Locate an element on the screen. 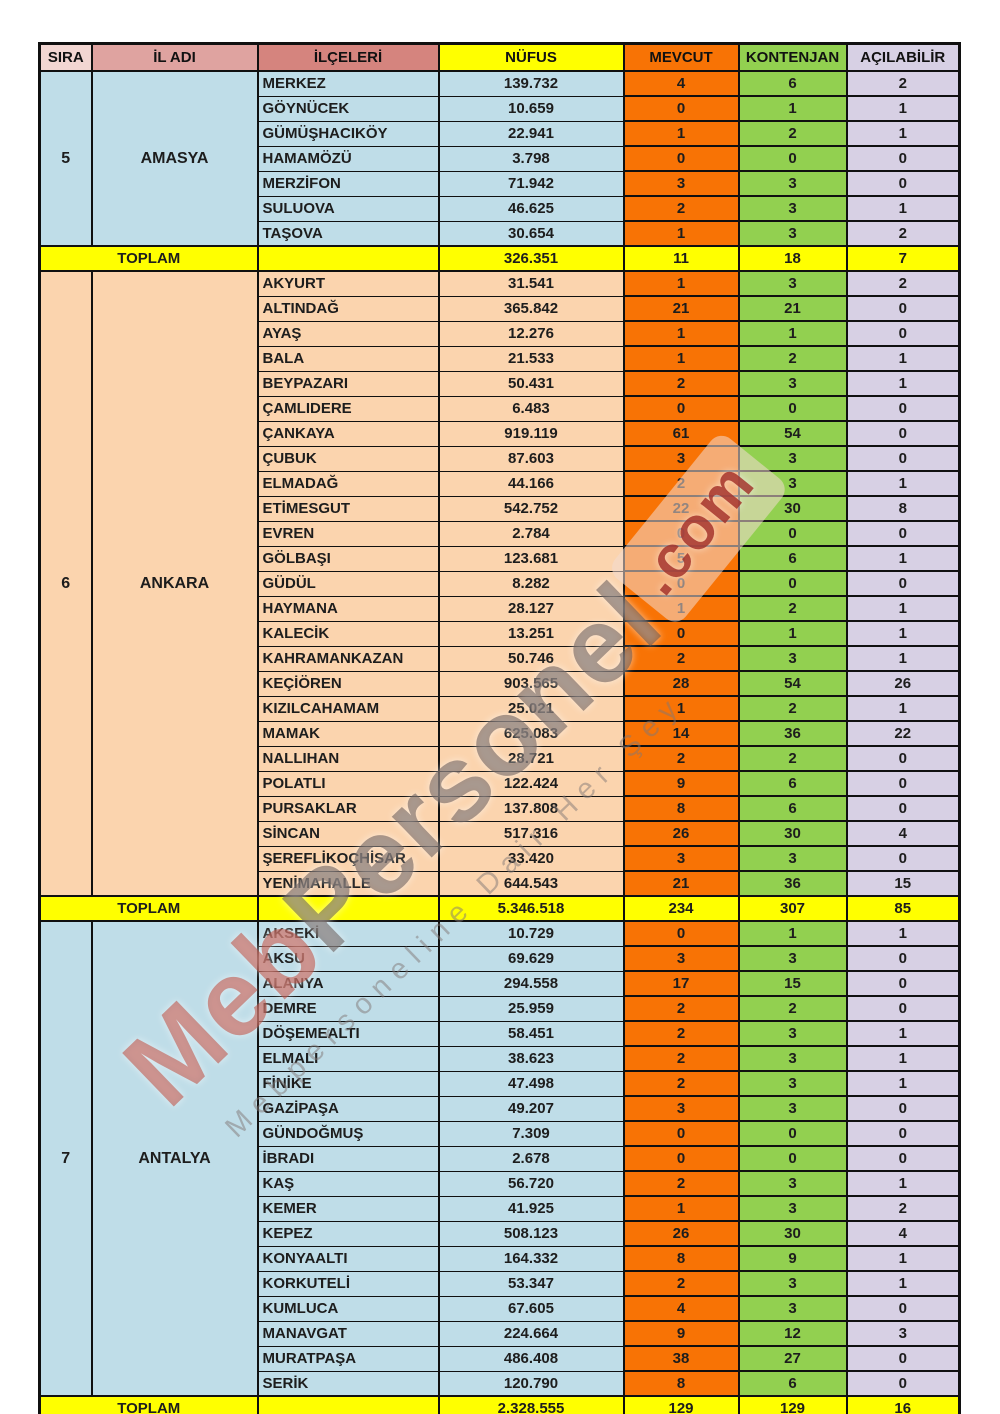 This screenshot has width=1000, height=1414. population-cell: 38.623 is located at coordinates (531, 1058).